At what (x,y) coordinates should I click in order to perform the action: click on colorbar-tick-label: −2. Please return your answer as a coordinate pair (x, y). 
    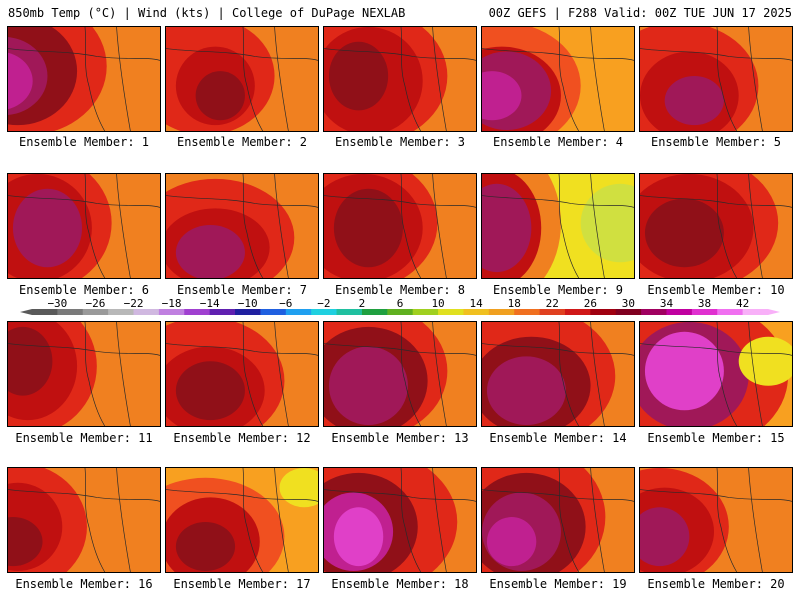
    Looking at the image, I should click on (323, 303).